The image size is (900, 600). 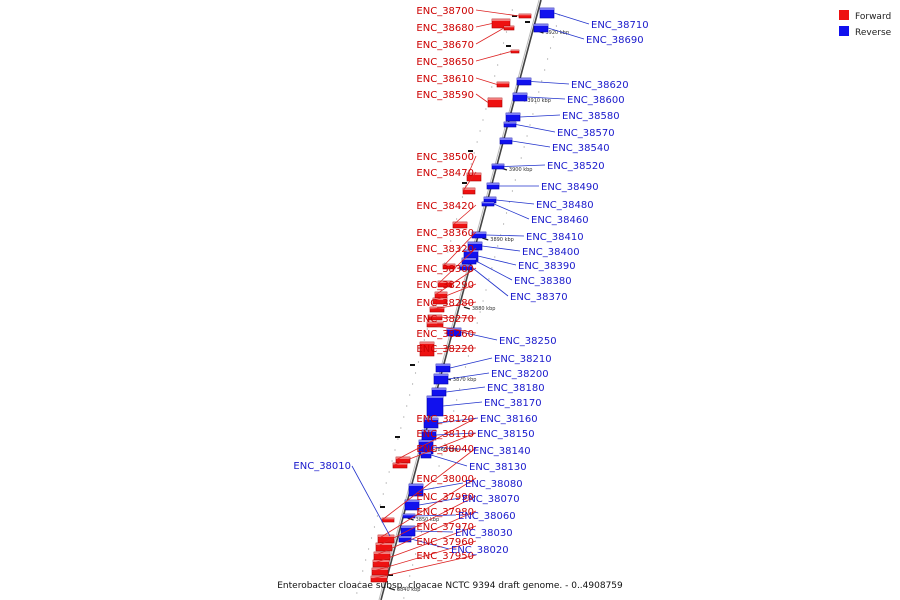 I want to click on reverse-gene-label: ENC_38520, so click(x=576, y=166).